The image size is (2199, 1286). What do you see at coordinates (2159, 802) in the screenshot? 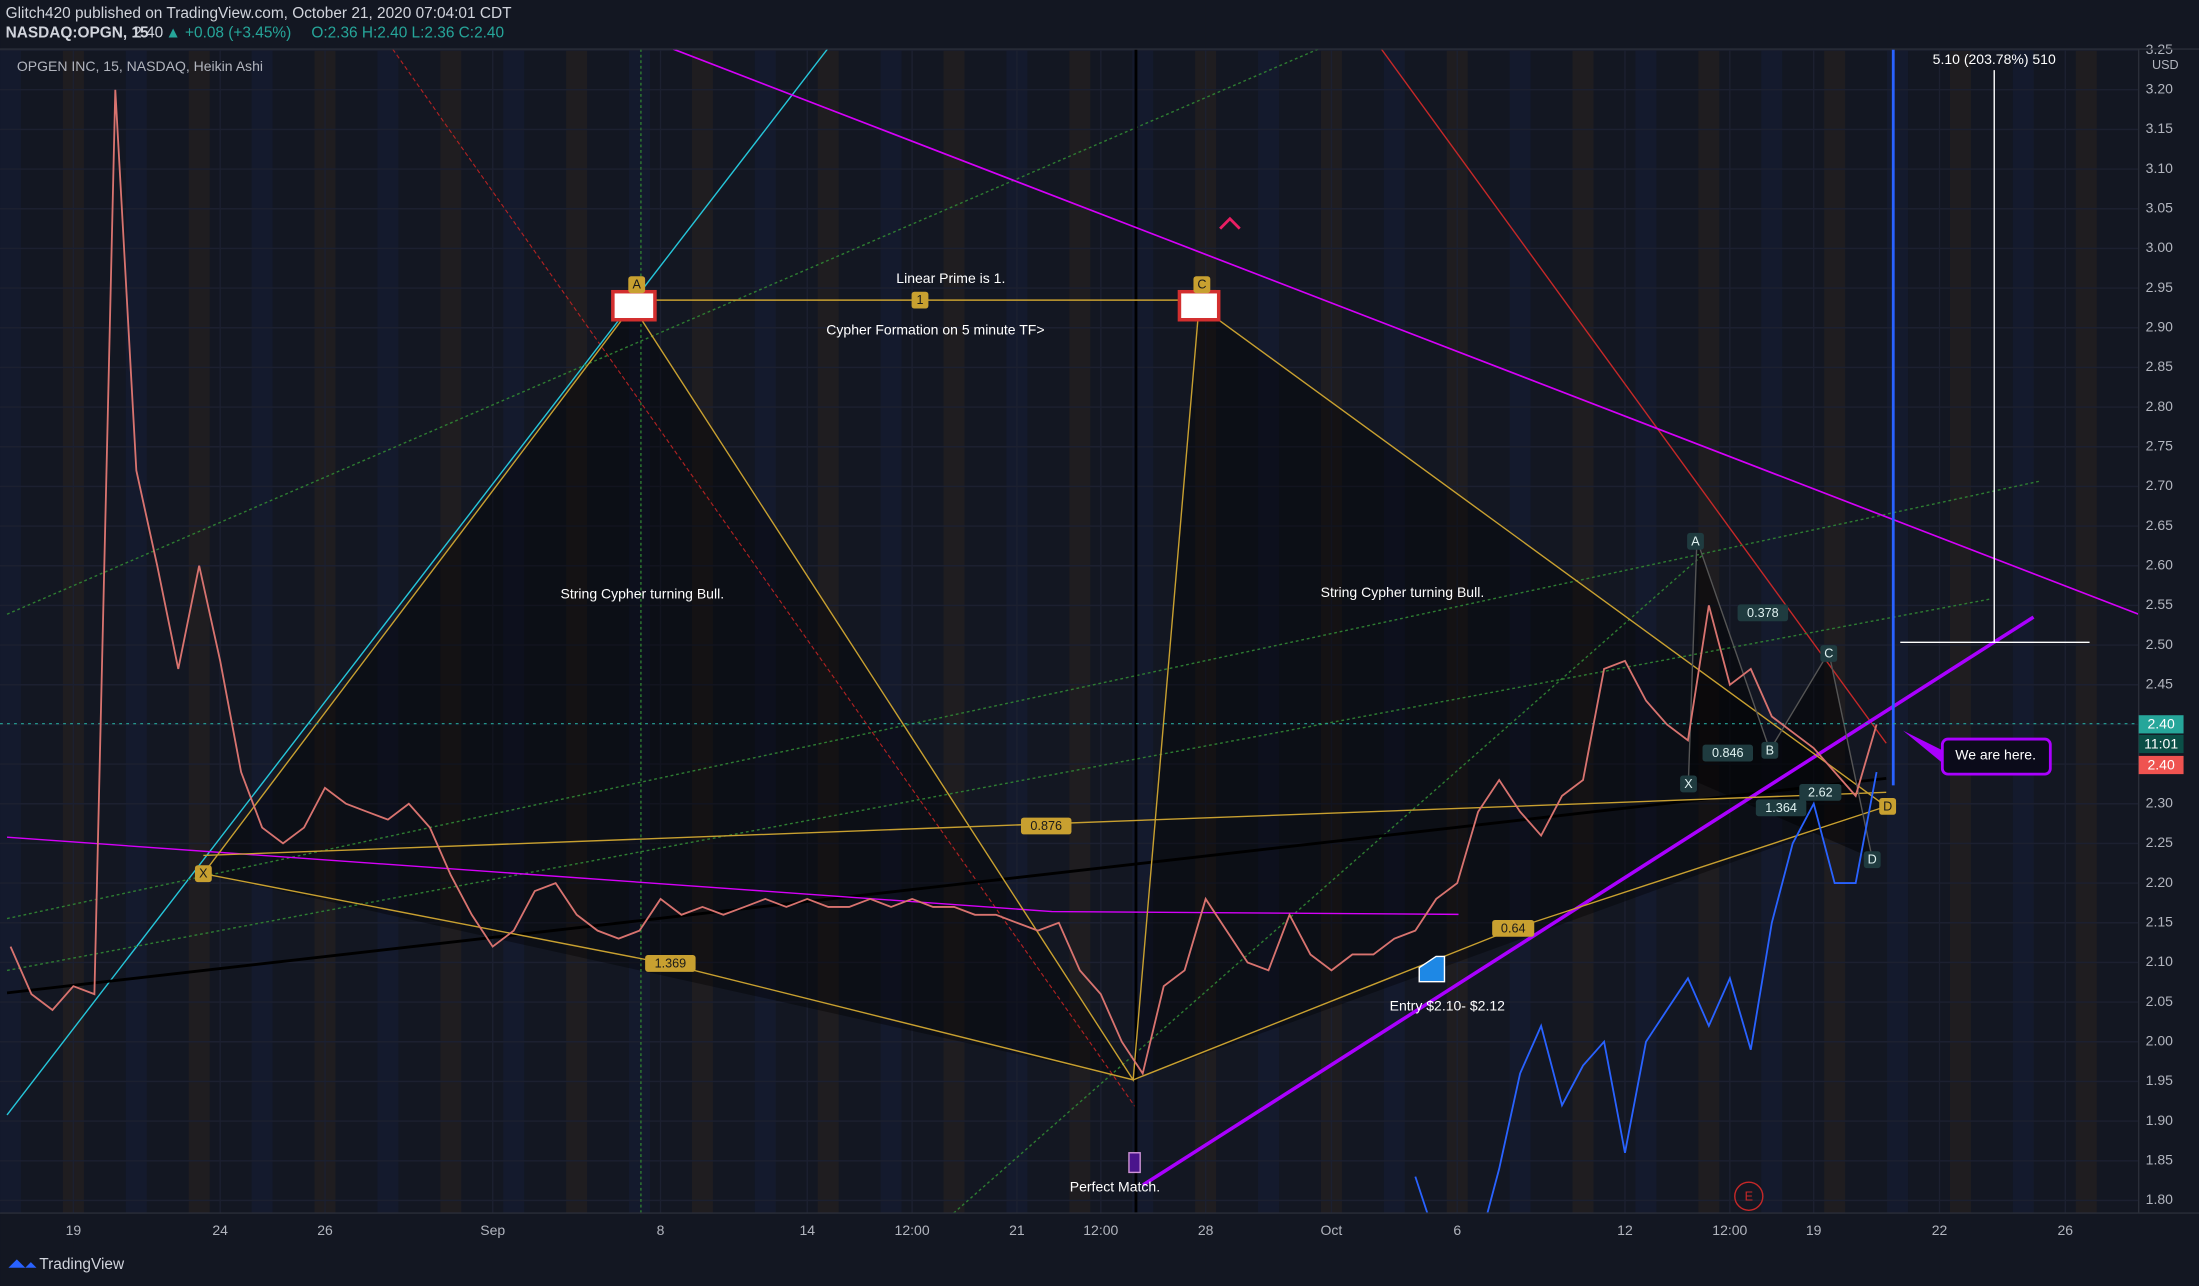
I see `y-tick-label: 2.30` at bounding box center [2159, 802].